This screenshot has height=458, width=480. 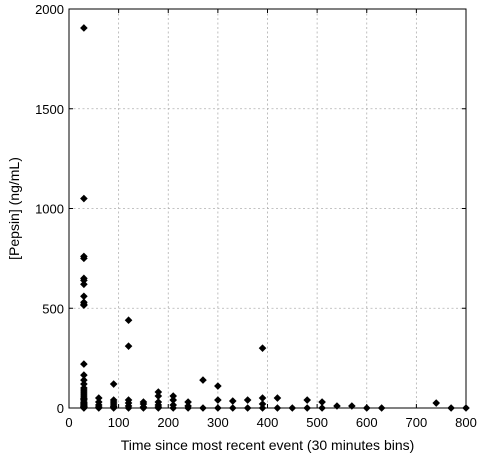 I want to click on x-tick-label: 300, so click(x=218, y=422).